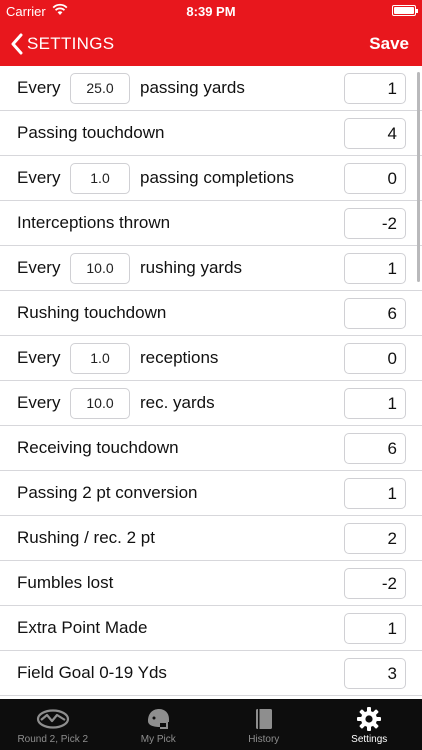 The height and width of the screenshot is (750, 422). Describe the element at coordinates (211, 628) in the screenshot. I see `scoring-row: Extra Point Made 1` at that location.